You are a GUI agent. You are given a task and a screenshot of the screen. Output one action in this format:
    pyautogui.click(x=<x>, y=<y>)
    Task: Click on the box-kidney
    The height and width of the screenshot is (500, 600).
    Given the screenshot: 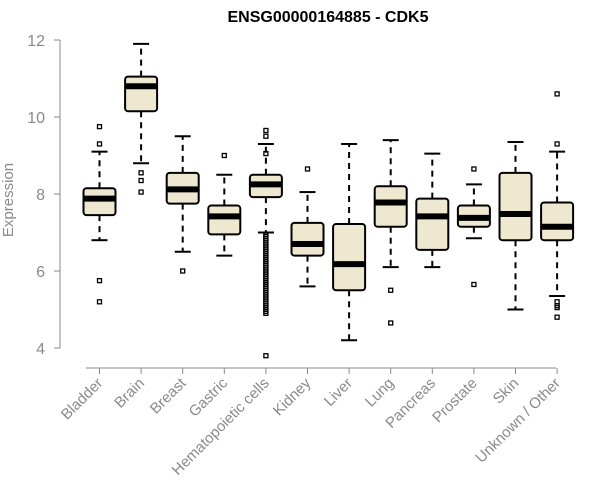 What is the action you would take?
    pyautogui.click(x=307, y=227)
    